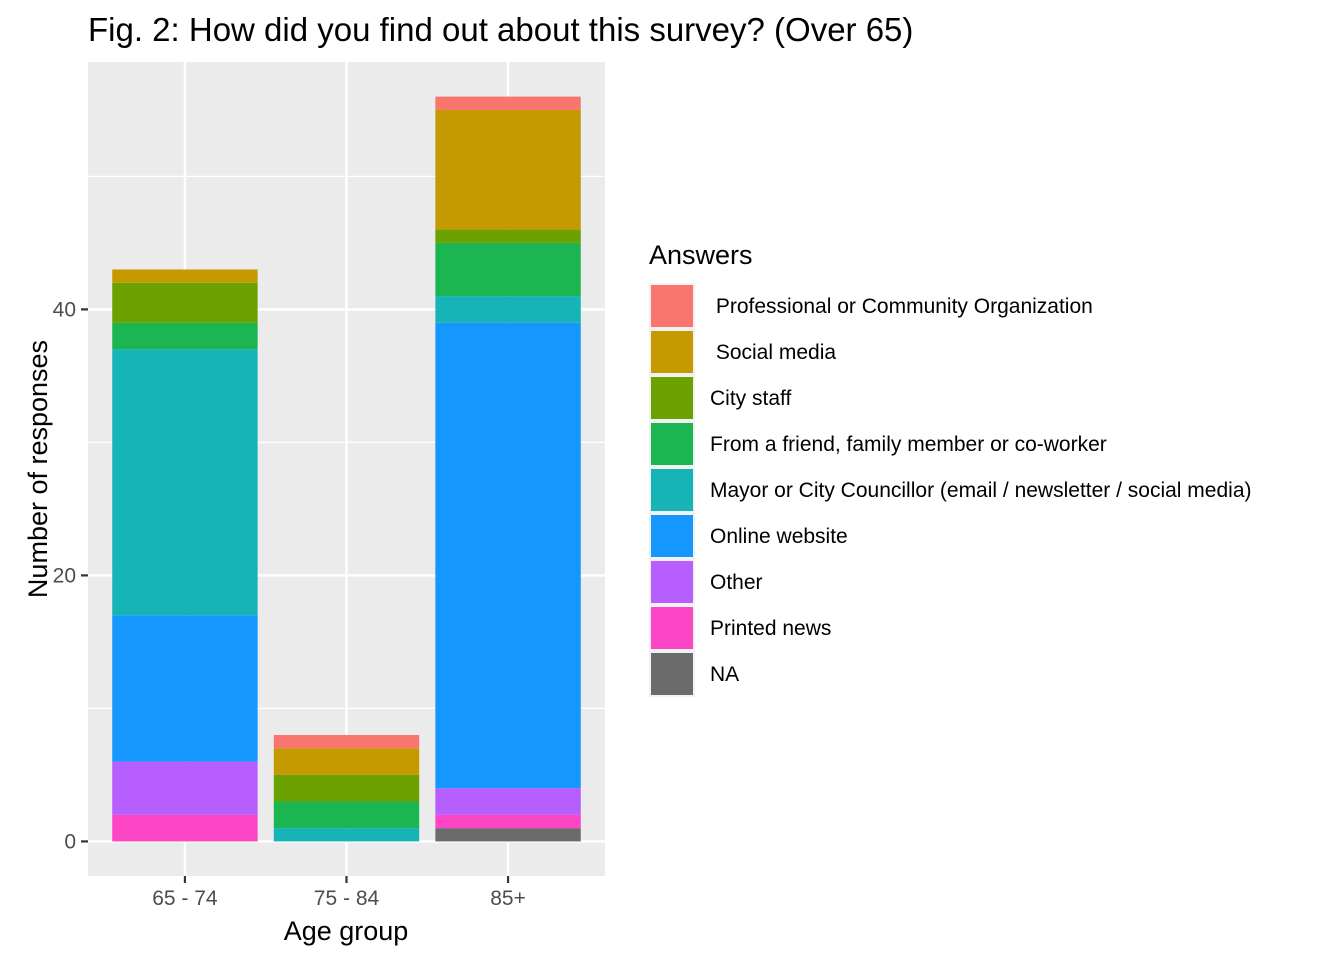  I want to click on legend-label: Printed news, so click(770, 628).